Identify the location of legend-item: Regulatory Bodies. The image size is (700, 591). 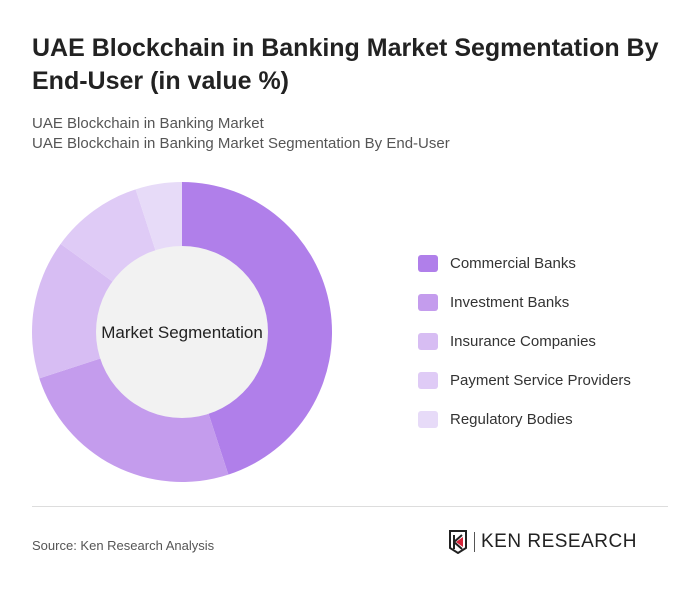
(524, 419).